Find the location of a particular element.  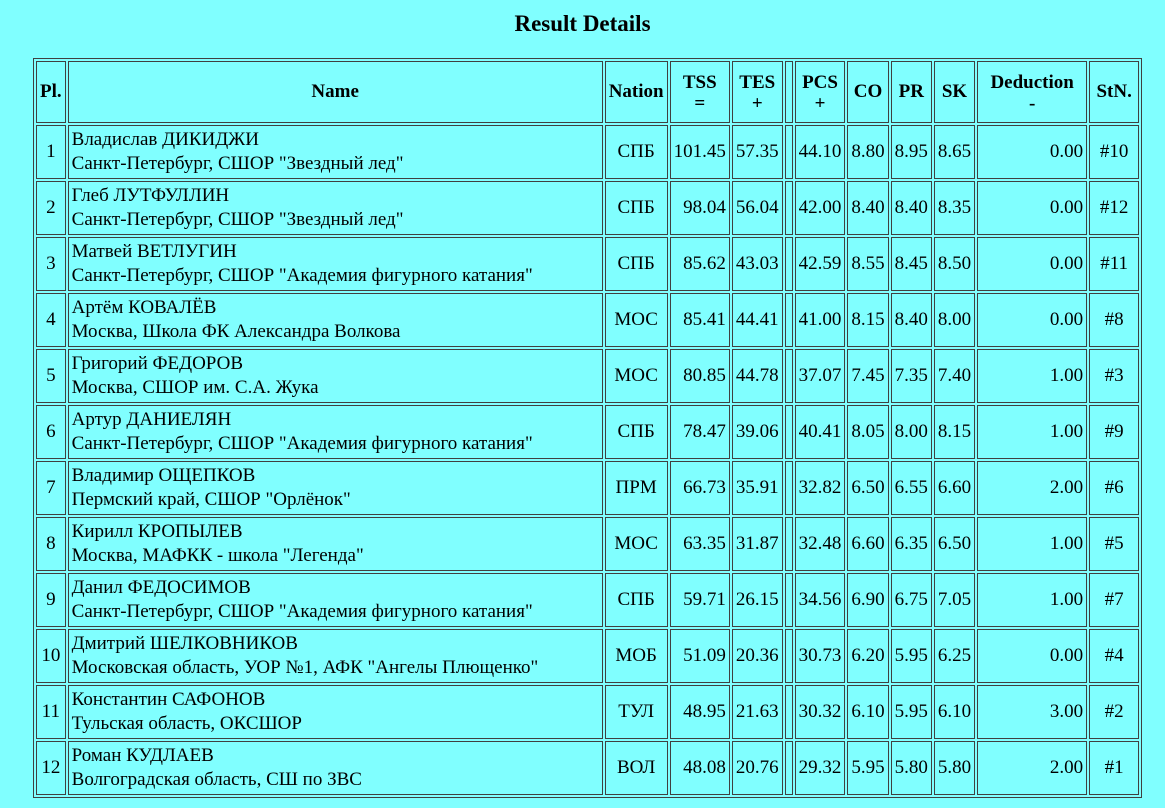

athlete-name: Константин САФОНОВ is located at coordinates (168, 699).